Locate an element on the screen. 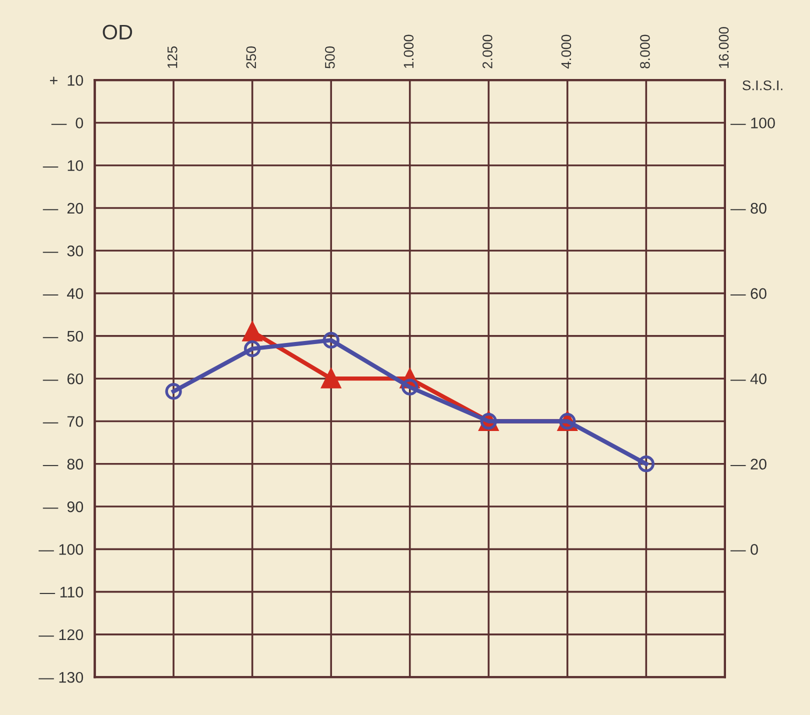  y2-tick-label: — 100 is located at coordinates (752, 123).